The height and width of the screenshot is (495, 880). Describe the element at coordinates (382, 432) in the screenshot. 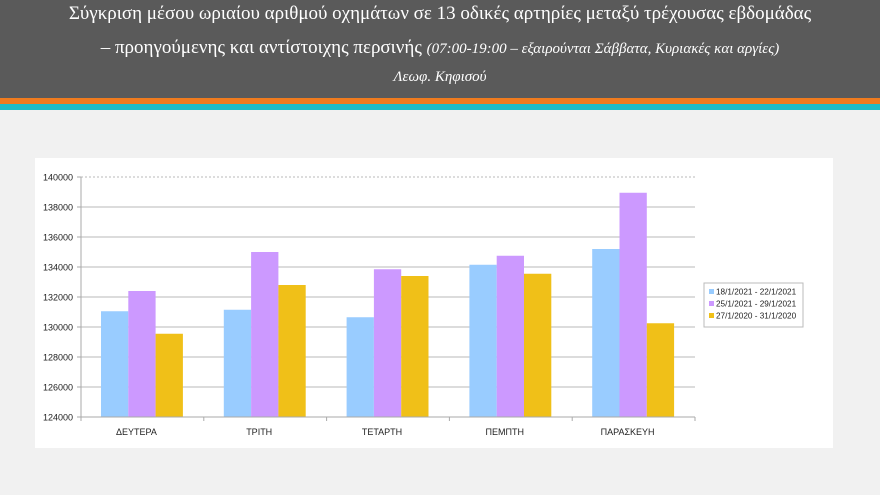

I see `x-category-label: ΤΕΤΑΡΤΗ` at that location.